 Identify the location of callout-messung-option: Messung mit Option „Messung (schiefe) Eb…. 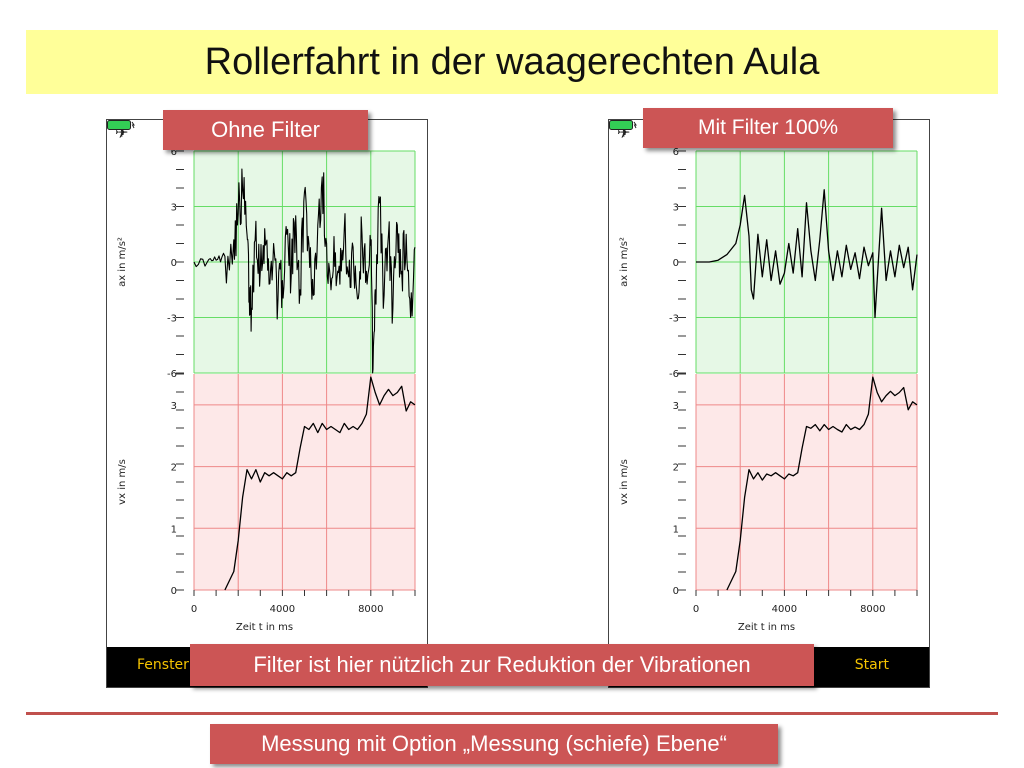
(494, 744).